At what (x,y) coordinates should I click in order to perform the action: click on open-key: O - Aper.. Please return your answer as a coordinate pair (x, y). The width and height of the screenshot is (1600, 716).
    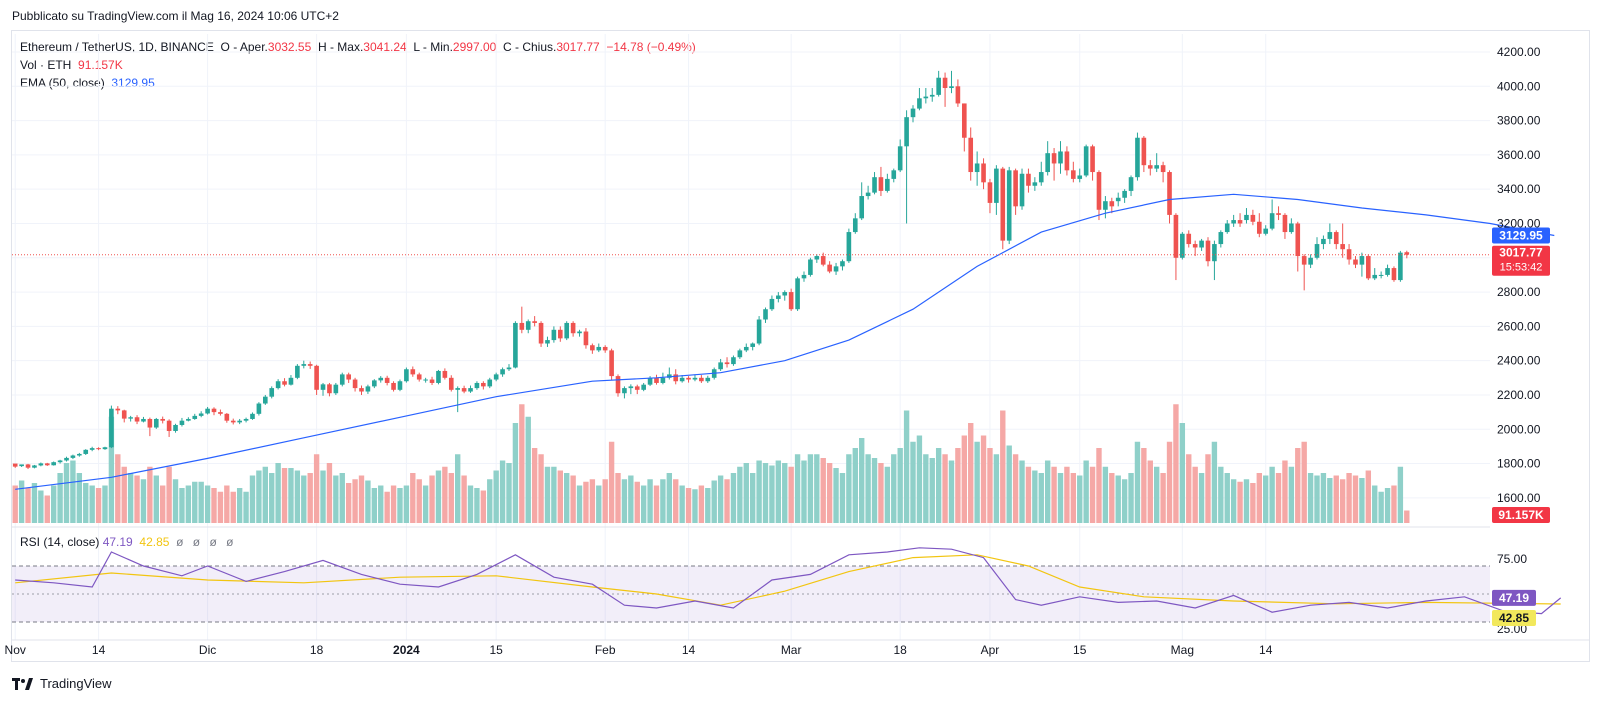
    Looking at the image, I should click on (244, 47).